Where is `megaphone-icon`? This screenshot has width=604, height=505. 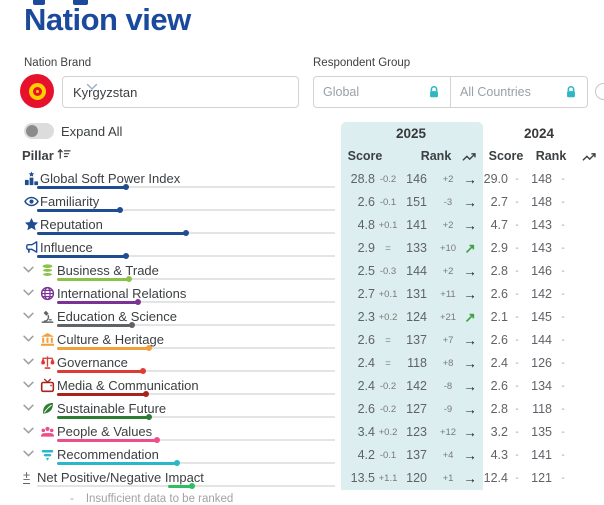
megaphone-icon is located at coordinates (31, 247).